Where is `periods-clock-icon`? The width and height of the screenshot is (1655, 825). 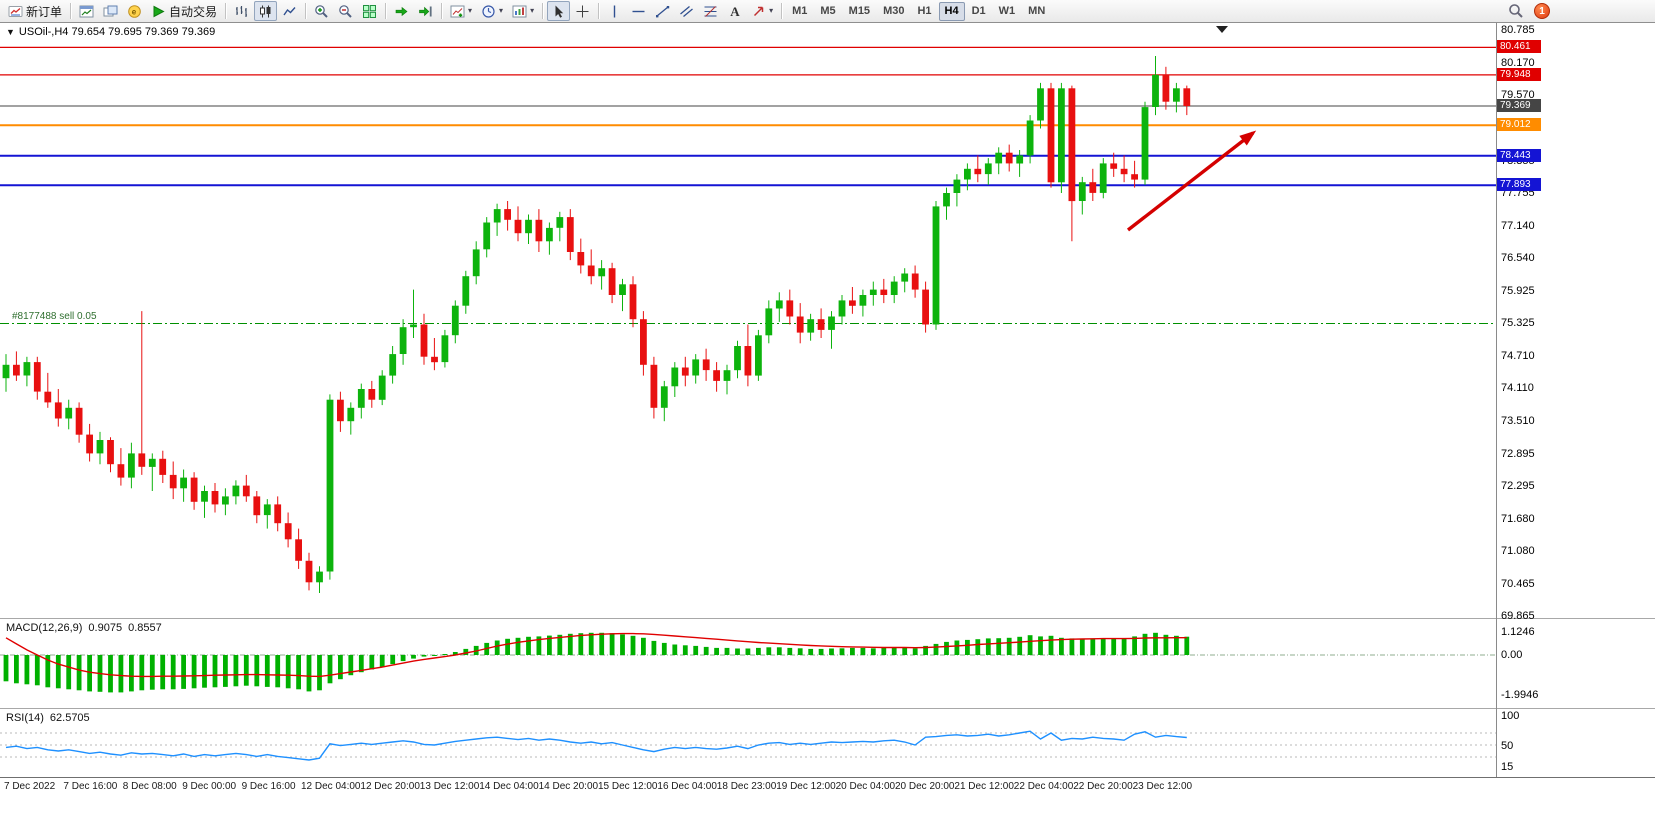
periods-clock-icon is located at coordinates (488, 11).